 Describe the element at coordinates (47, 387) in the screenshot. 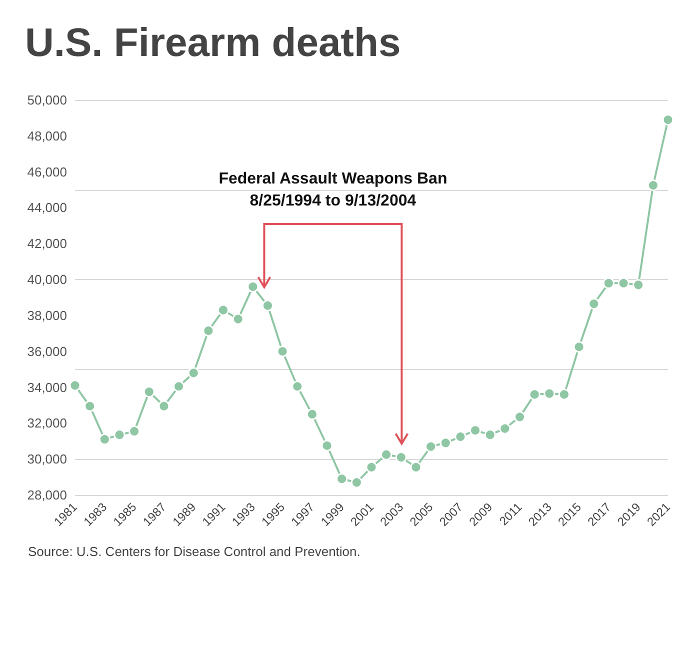

I see `y-tick-label: 34,000` at that location.